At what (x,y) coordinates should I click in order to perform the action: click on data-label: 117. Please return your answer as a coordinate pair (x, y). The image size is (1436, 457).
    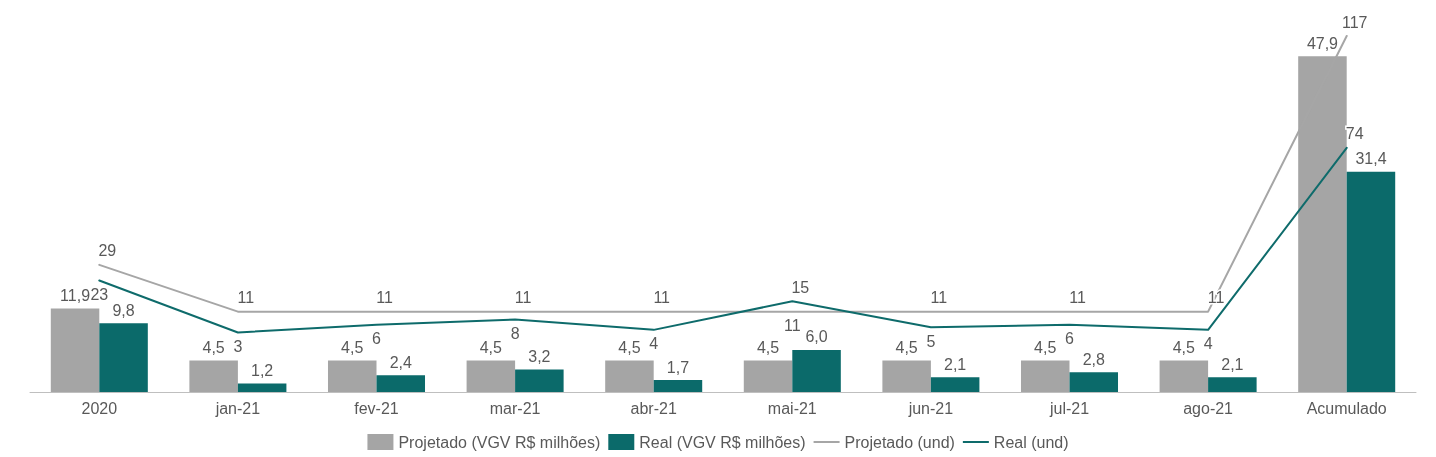
    Looking at the image, I should click on (1354, 22).